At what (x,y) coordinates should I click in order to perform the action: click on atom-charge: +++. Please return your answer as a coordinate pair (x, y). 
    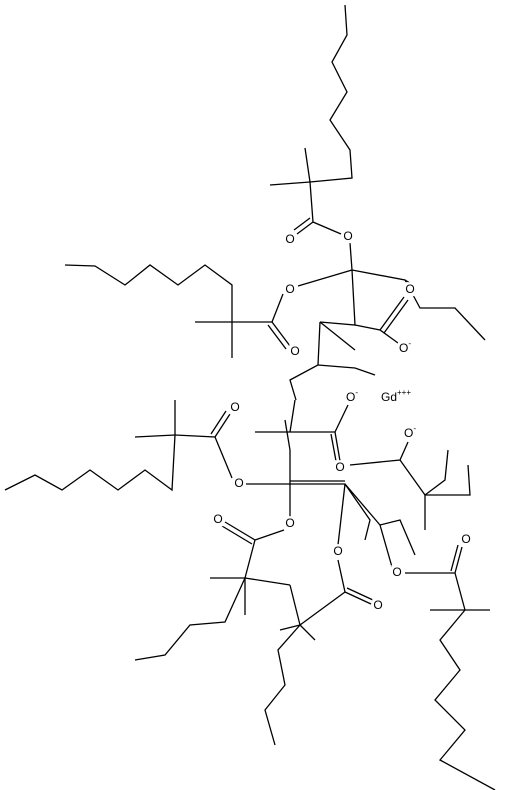
    Looking at the image, I should click on (404, 392).